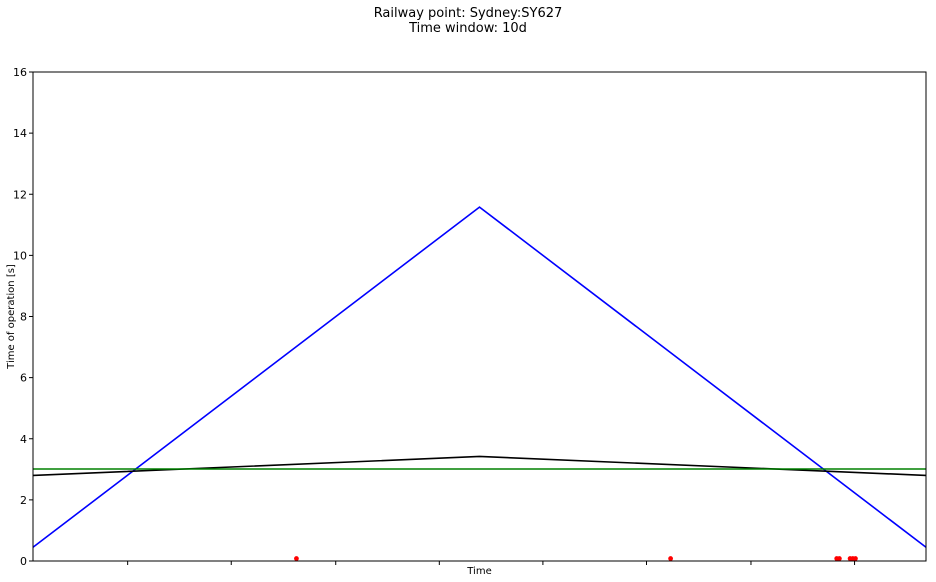 The image size is (936, 582). What do you see at coordinates (20, 72) in the screenshot?
I see `y-tick-label: 16` at bounding box center [20, 72].